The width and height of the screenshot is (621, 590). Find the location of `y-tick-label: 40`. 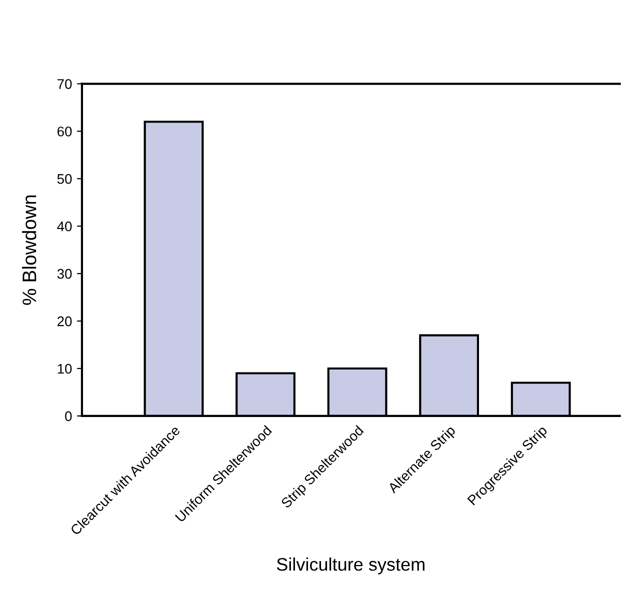

y-tick-label: 40 is located at coordinates (64, 226).